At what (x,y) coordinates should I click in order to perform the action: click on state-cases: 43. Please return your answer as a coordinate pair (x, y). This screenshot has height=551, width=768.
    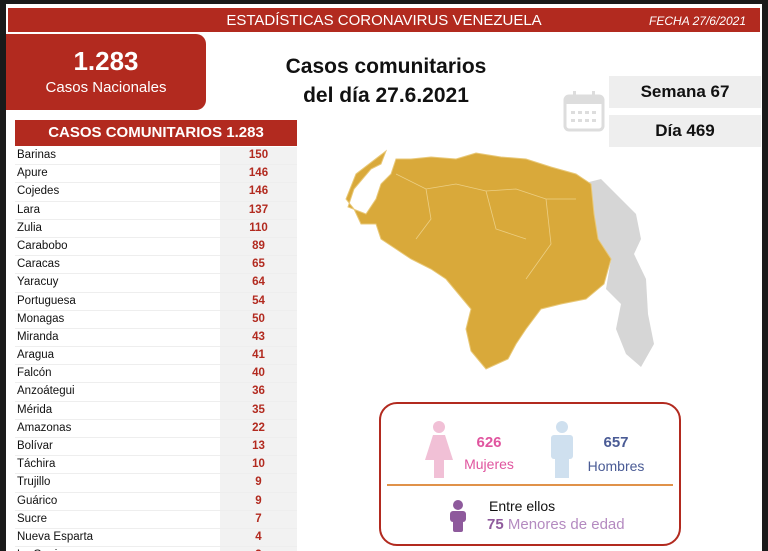
    Looking at the image, I should click on (258, 337).